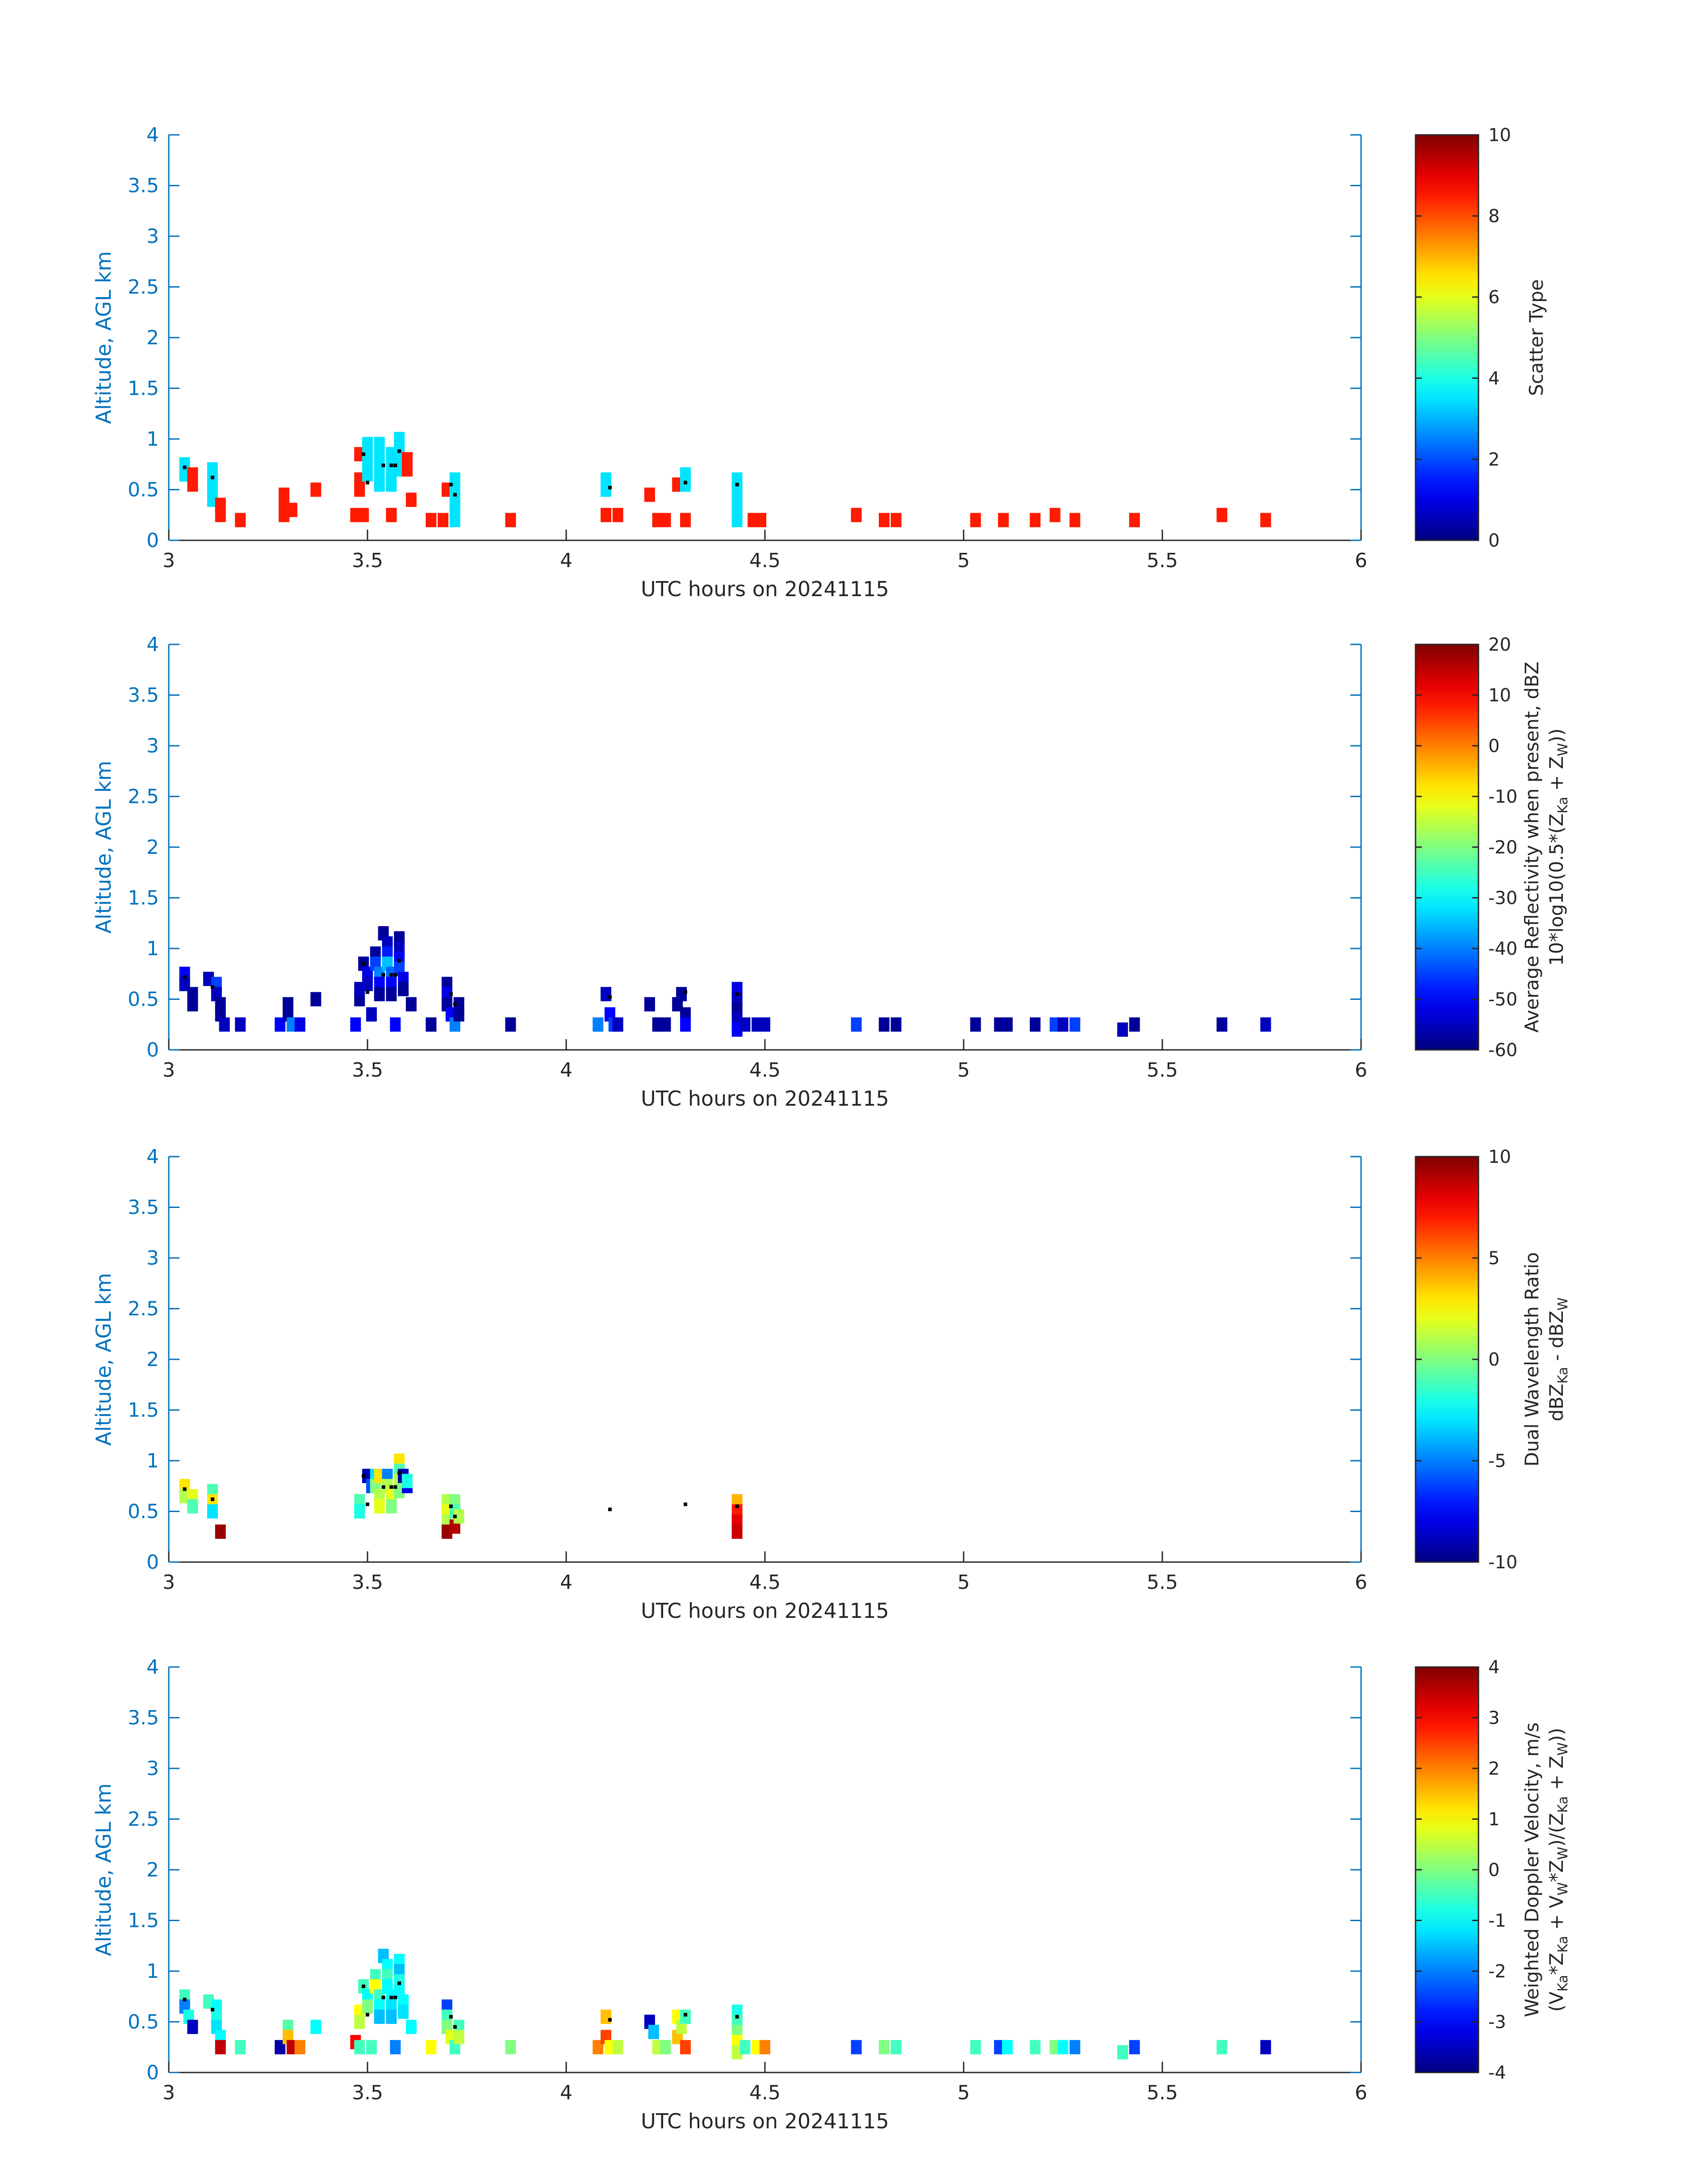  What do you see at coordinates (1502, 898) in the screenshot?
I see `colorbar-tick-label: -30` at bounding box center [1502, 898].